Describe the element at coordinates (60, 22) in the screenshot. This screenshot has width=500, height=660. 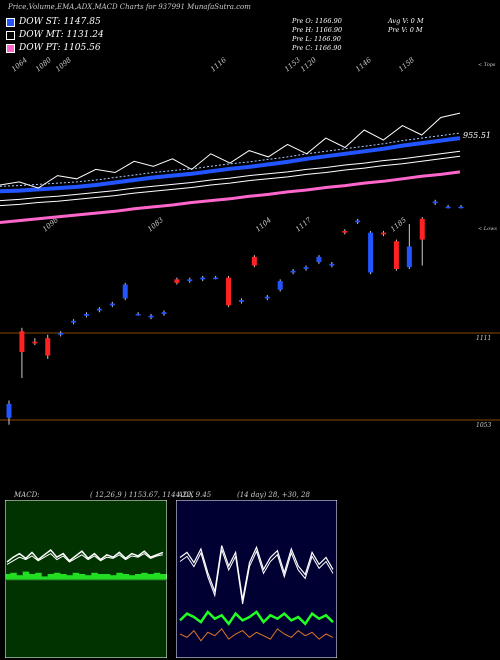
I see `legend-label-st: DOW ST: 1147.85` at that location.